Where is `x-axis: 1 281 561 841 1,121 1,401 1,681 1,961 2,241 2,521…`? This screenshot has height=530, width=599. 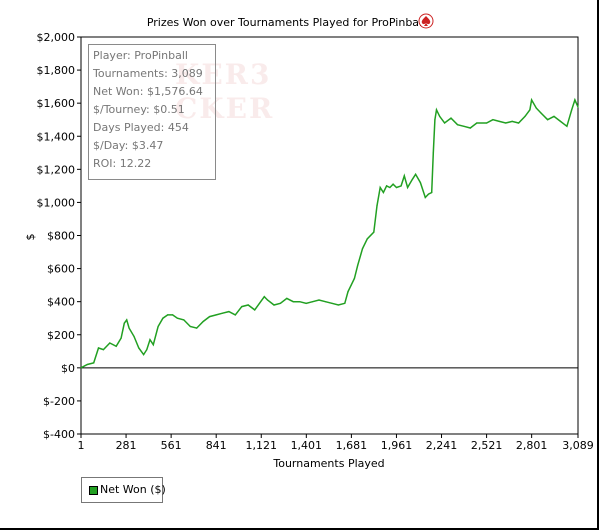
x-axis: 1 281 561 841 1,121 1,401 1,681 1,961 2,241 2,521… is located at coordinates (336, 443).